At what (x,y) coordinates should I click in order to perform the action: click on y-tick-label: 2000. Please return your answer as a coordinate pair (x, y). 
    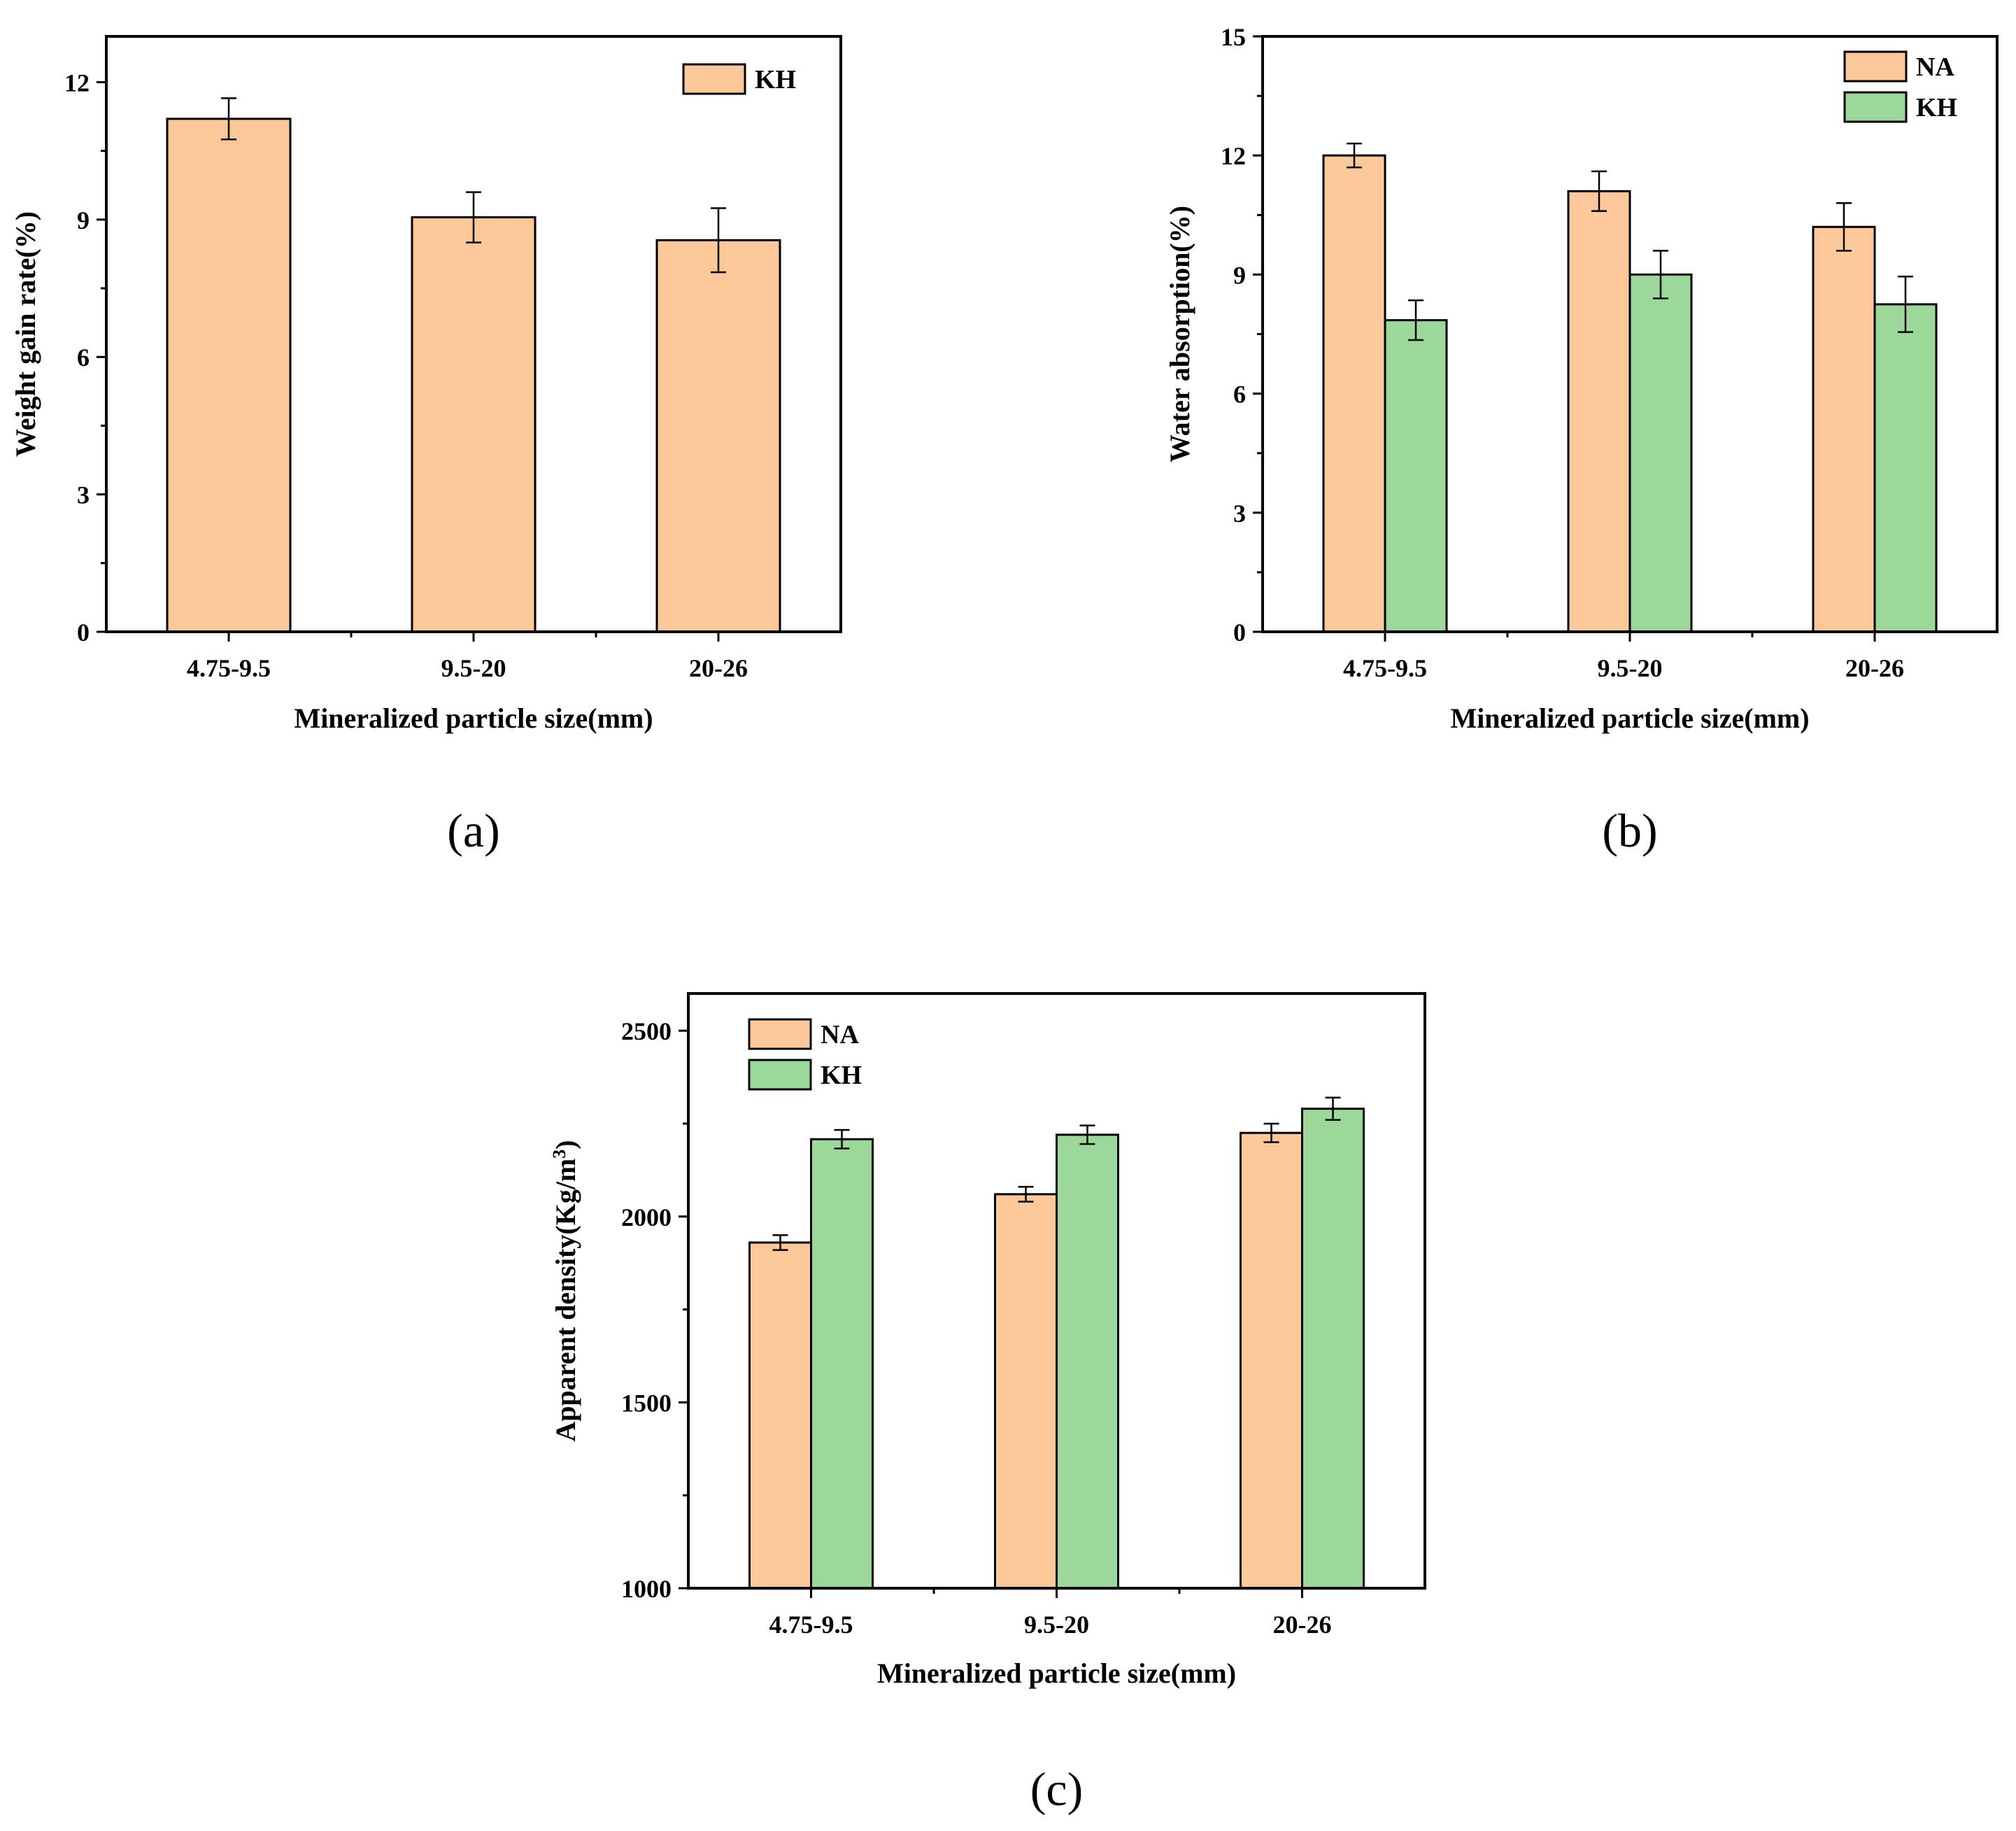
    Looking at the image, I should click on (646, 1217).